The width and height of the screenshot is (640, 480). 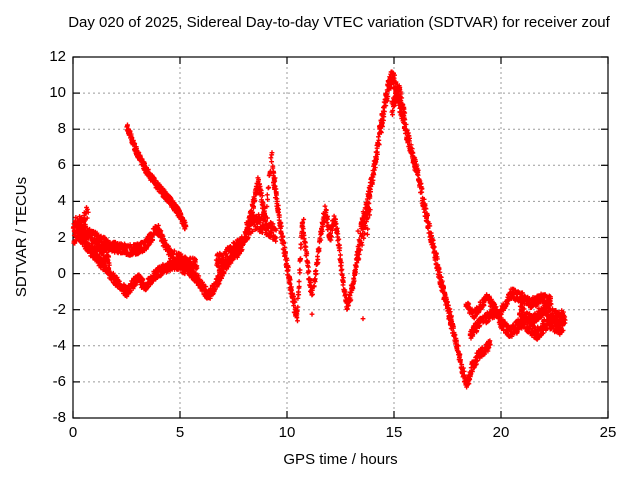 I want to click on x-tick-label: 0, so click(x=73, y=432).